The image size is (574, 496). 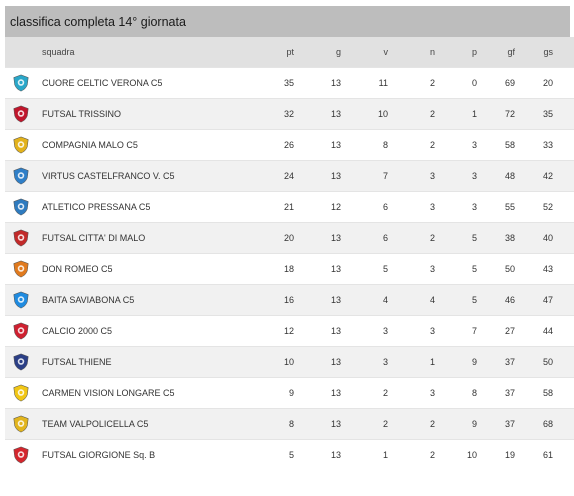 I want to click on stat-dr: 49, so click(x=566, y=82).